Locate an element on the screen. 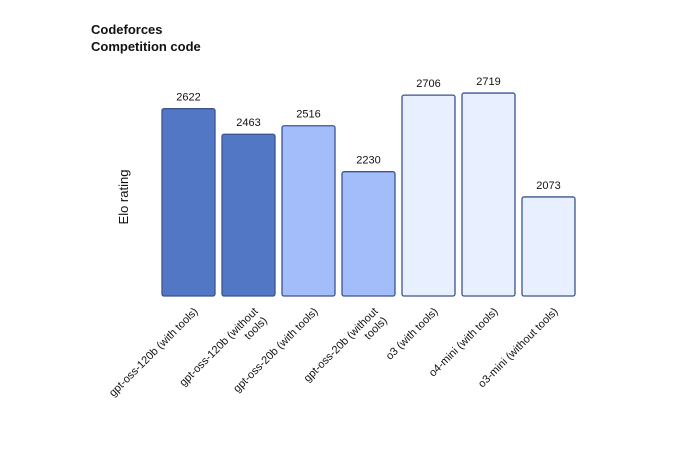 The height and width of the screenshot is (472, 694). chart-title: Codeforces is located at coordinates (127, 29).